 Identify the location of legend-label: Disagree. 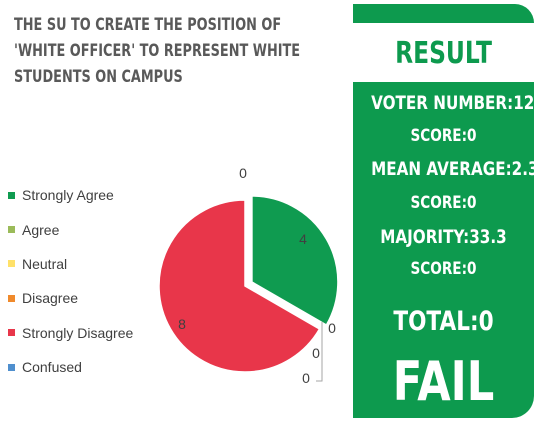
(50, 298).